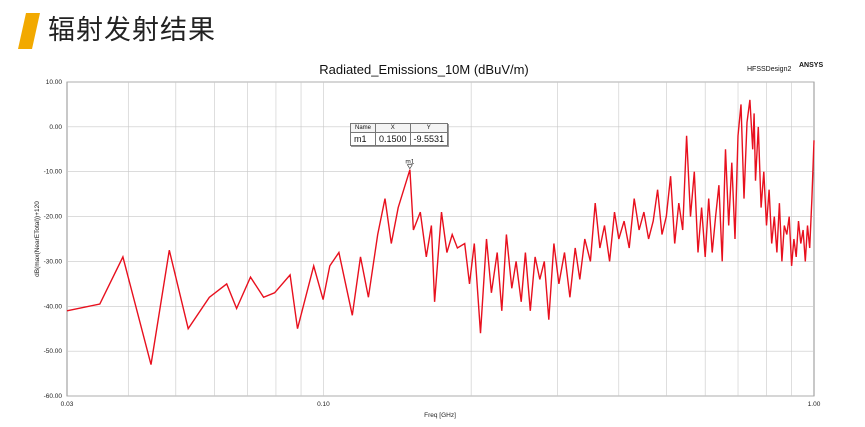  What do you see at coordinates (67, 404) in the screenshot?
I see `x-tick-label: 0.03` at bounding box center [67, 404].